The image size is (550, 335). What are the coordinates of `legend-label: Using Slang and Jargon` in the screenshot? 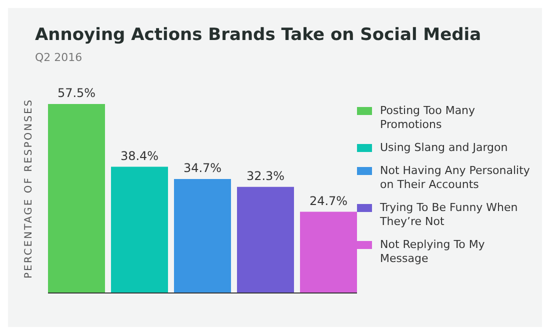 It's located at (444, 148).